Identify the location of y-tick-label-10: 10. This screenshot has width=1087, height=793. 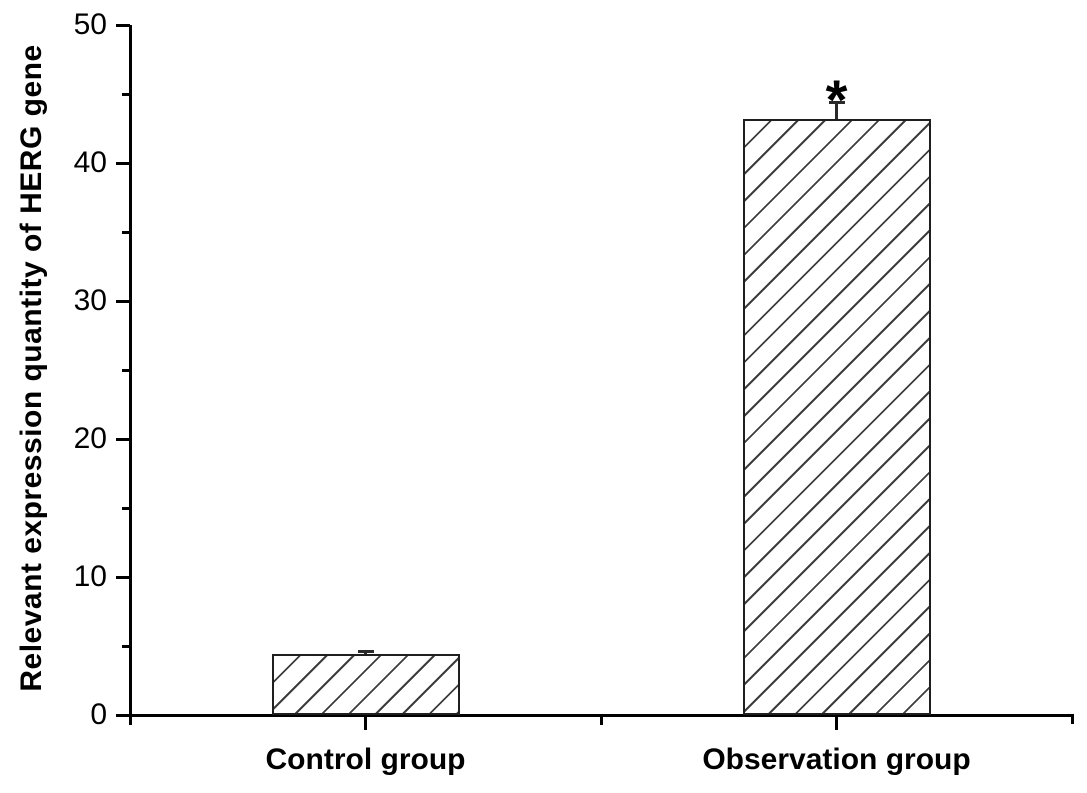
(90, 576).